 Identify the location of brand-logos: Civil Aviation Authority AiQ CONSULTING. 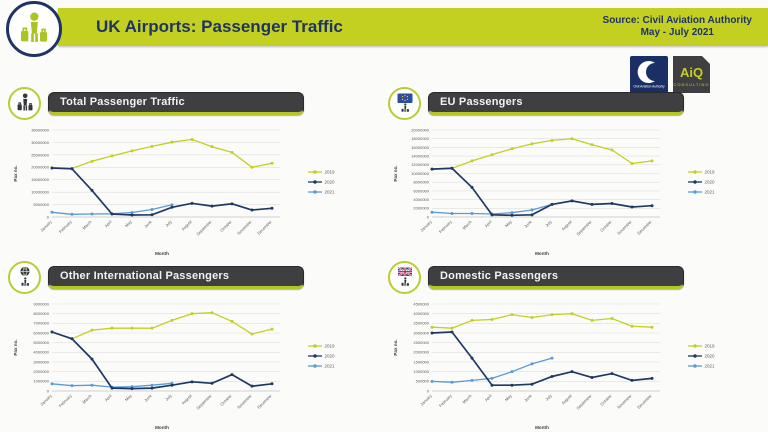
(670, 74).